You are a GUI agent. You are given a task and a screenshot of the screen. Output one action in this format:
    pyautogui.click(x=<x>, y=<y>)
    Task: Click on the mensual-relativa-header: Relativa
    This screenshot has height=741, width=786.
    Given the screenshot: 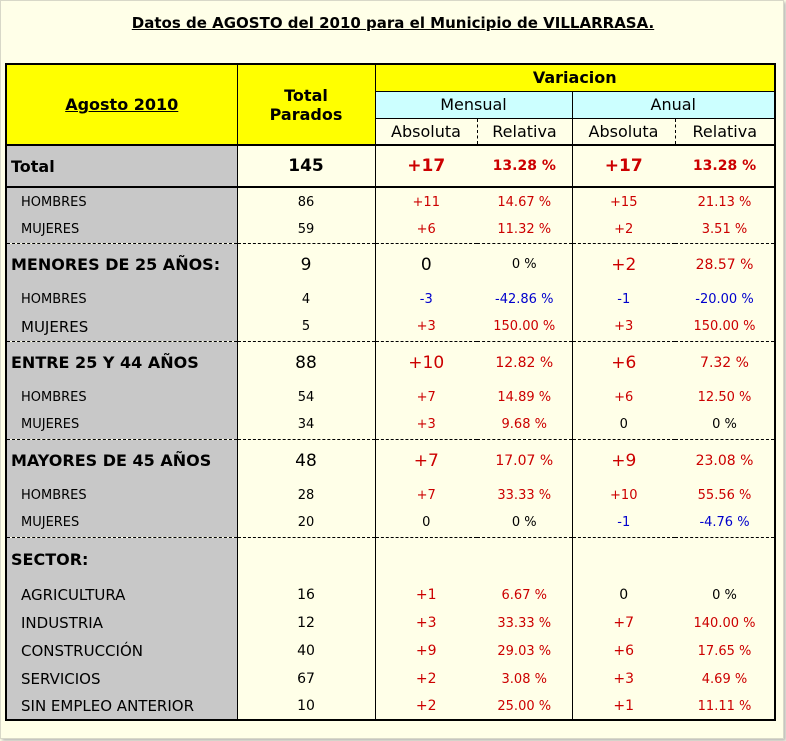 What is the action you would take?
    pyautogui.click(x=525, y=131)
    